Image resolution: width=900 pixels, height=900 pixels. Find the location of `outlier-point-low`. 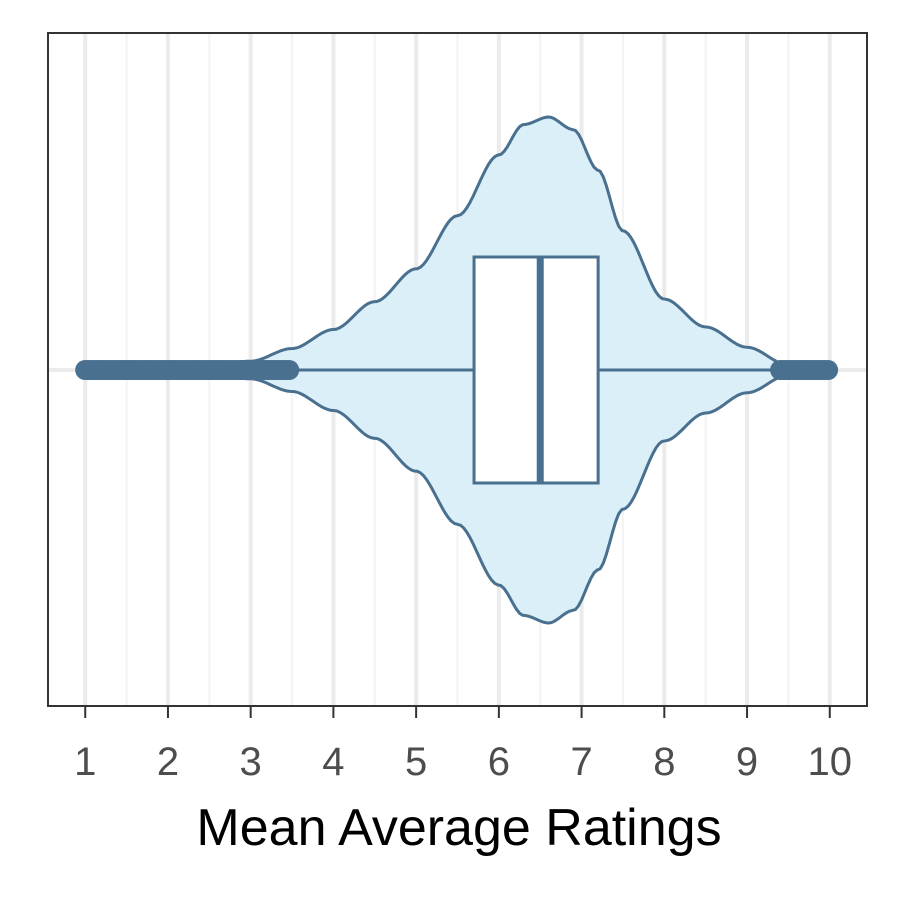

outlier-point-low is located at coordinates (289, 370).